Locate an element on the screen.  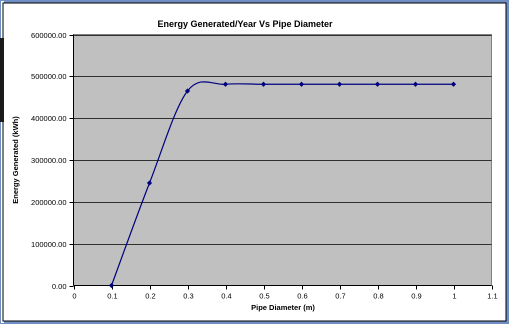
x-tick-label: 0.9 is located at coordinates (416, 296).